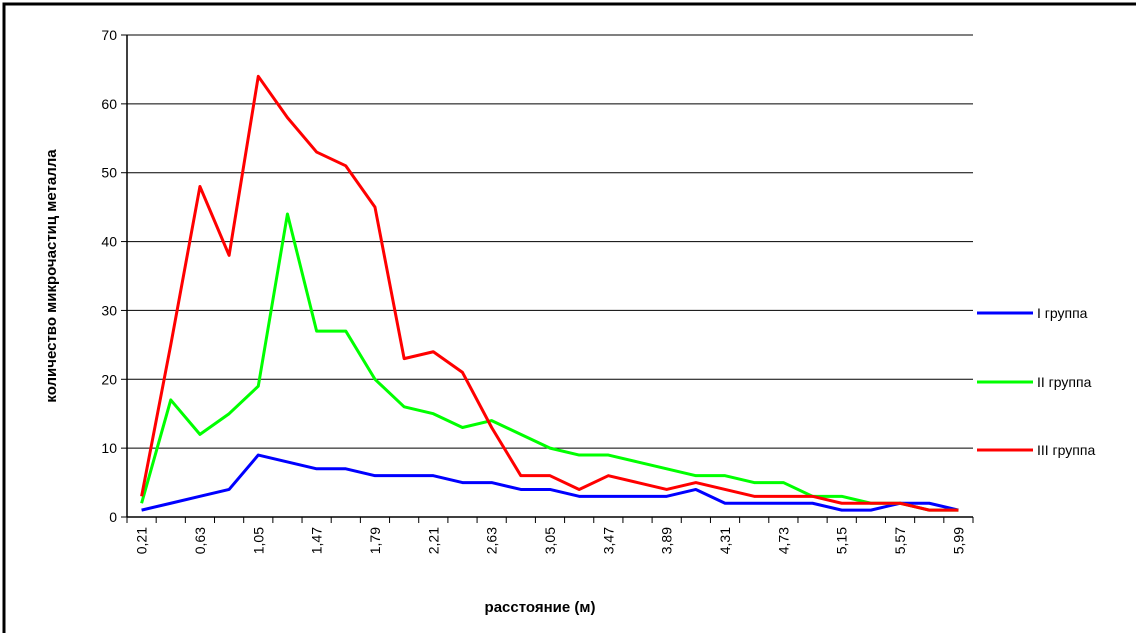 This screenshot has height=638, width=1136. I want to click on x-tick-label: 4,73, so click(783, 540).